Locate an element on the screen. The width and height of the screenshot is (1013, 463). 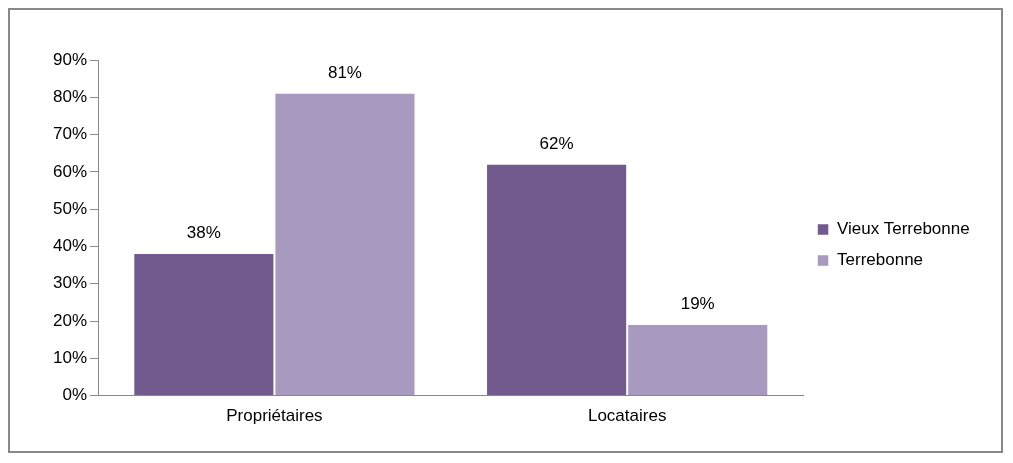
y-tick-label: 10% is located at coordinates (70, 357).